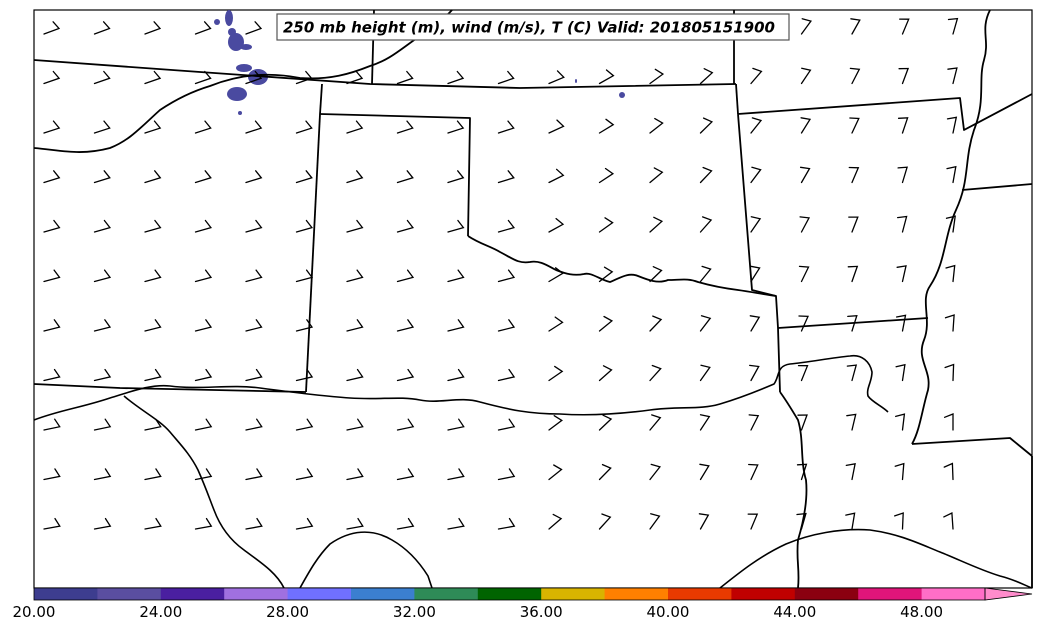 Image resolution: width=1041 pixels, height=633 pixels. What do you see at coordinates (160, 612) in the screenshot?
I see `colorbar-tick-label: 24.00` at bounding box center [160, 612].